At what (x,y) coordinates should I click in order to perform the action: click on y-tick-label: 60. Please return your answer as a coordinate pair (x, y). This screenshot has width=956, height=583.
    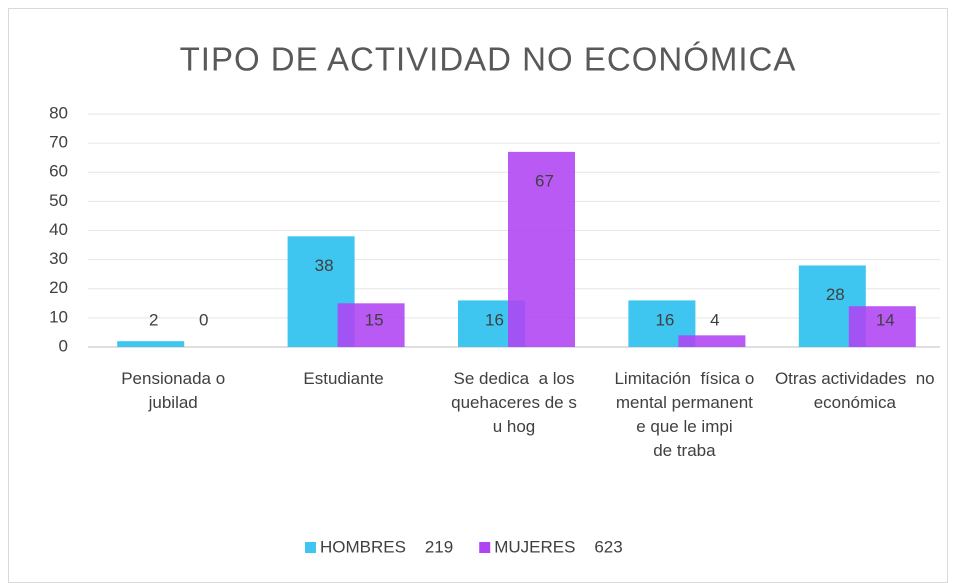
    Looking at the image, I should click on (58, 171).